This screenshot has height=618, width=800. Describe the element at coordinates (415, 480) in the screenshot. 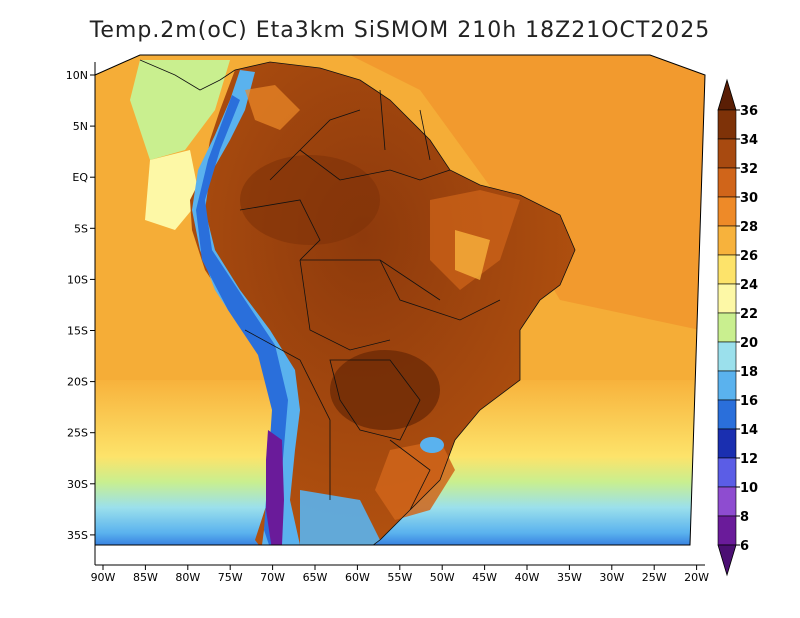

I see `south-brazil-zone` at that location.